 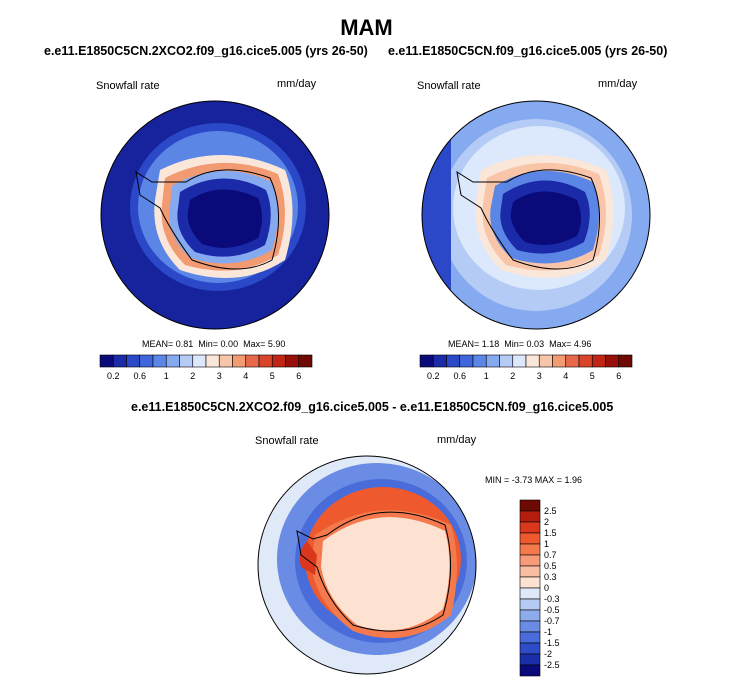 What do you see at coordinates (113, 376) in the screenshot?
I see `left-colorbar-tick-label: 0.2` at bounding box center [113, 376].